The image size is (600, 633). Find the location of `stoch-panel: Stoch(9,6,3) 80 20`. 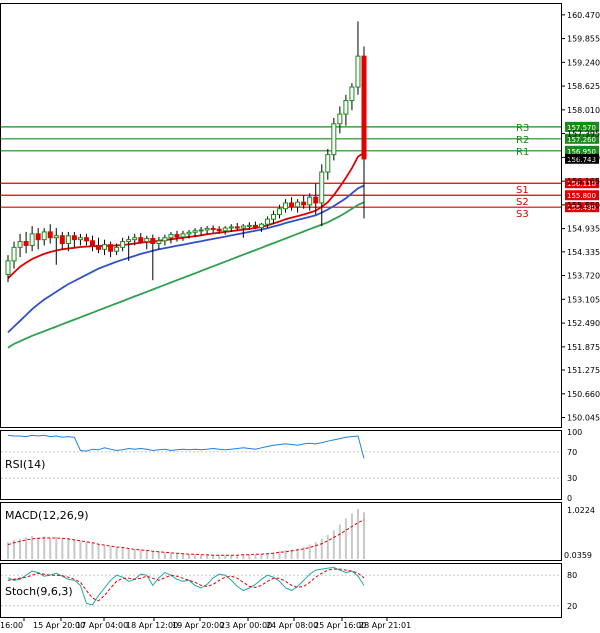

stoch-panel: Stoch(9,6,3) 80 20 is located at coordinates (289, 590).